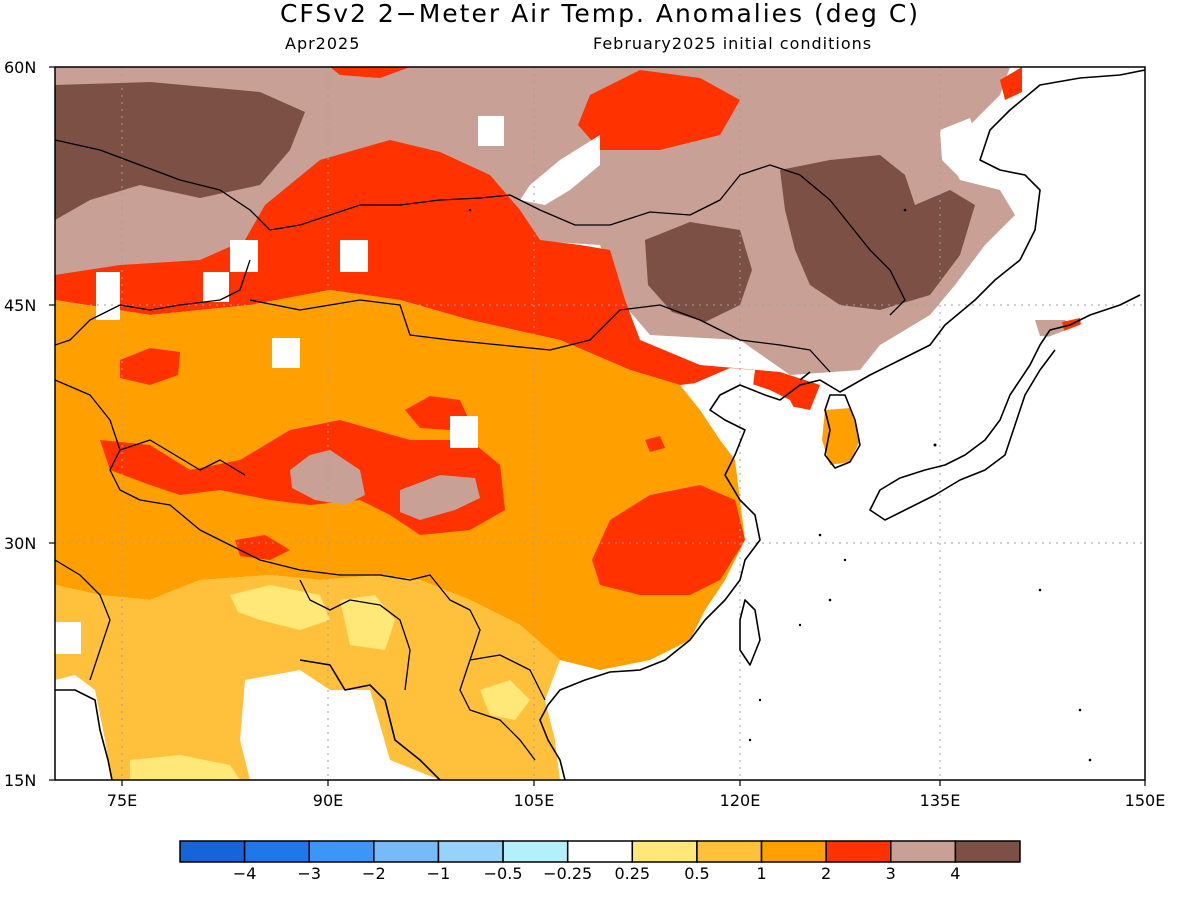 The height and width of the screenshot is (900, 1200). Describe the element at coordinates (150, 366) in the screenshot. I see `anomaly-region-2to3-kazakh` at that location.